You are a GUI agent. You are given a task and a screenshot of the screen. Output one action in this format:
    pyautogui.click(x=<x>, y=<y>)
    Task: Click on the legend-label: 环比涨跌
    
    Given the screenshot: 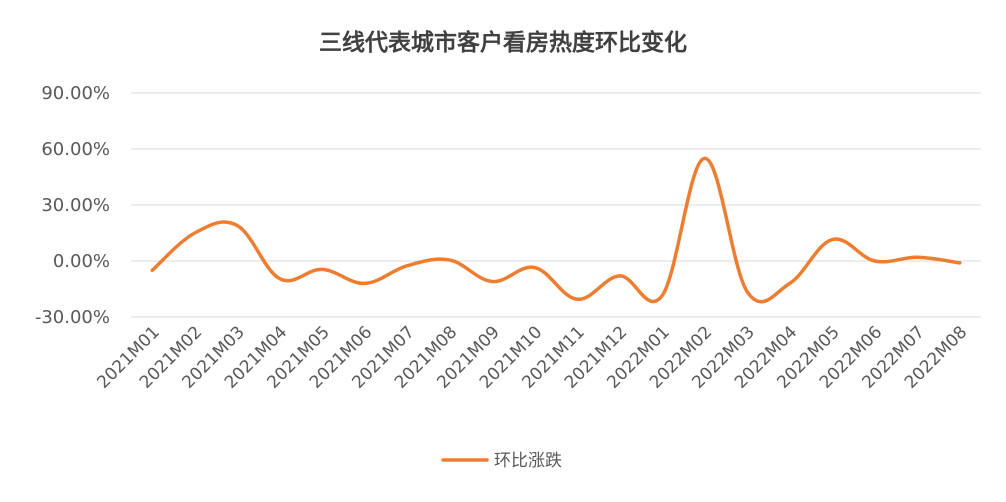 What is the action you would take?
    pyautogui.click(x=528, y=461)
    